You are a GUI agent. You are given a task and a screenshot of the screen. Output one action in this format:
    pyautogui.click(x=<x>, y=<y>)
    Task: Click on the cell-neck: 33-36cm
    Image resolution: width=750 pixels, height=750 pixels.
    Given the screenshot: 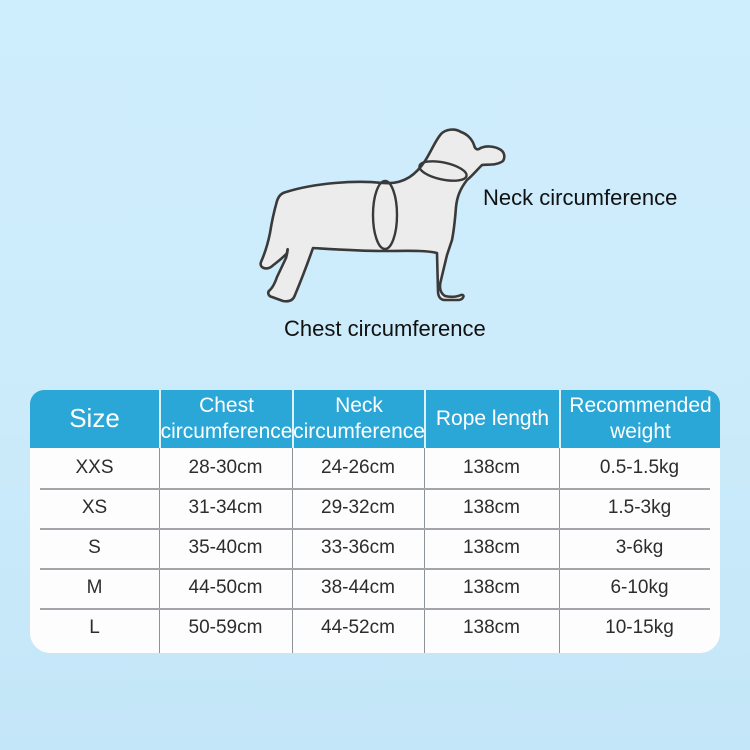 What is the action you would take?
    pyautogui.click(x=358, y=547)
    